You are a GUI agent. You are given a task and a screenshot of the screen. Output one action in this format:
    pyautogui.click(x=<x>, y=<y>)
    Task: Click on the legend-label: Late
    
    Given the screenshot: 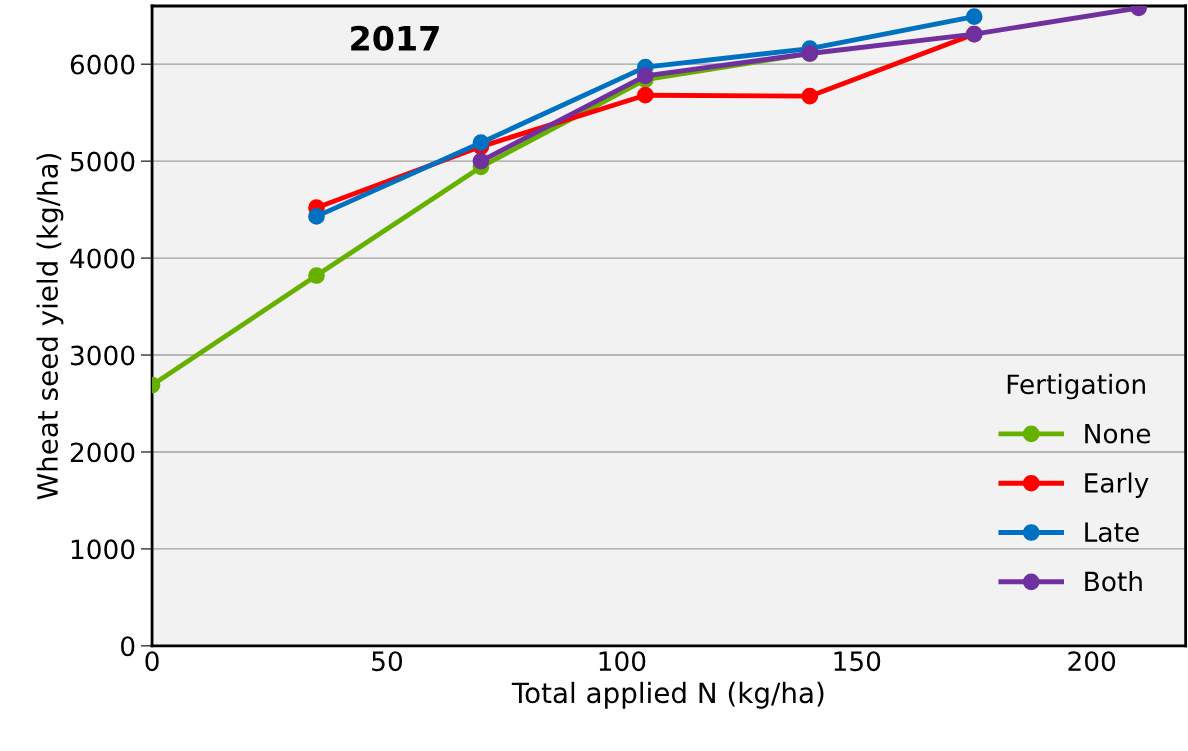 What is the action you would take?
    pyautogui.click(x=1112, y=532)
    